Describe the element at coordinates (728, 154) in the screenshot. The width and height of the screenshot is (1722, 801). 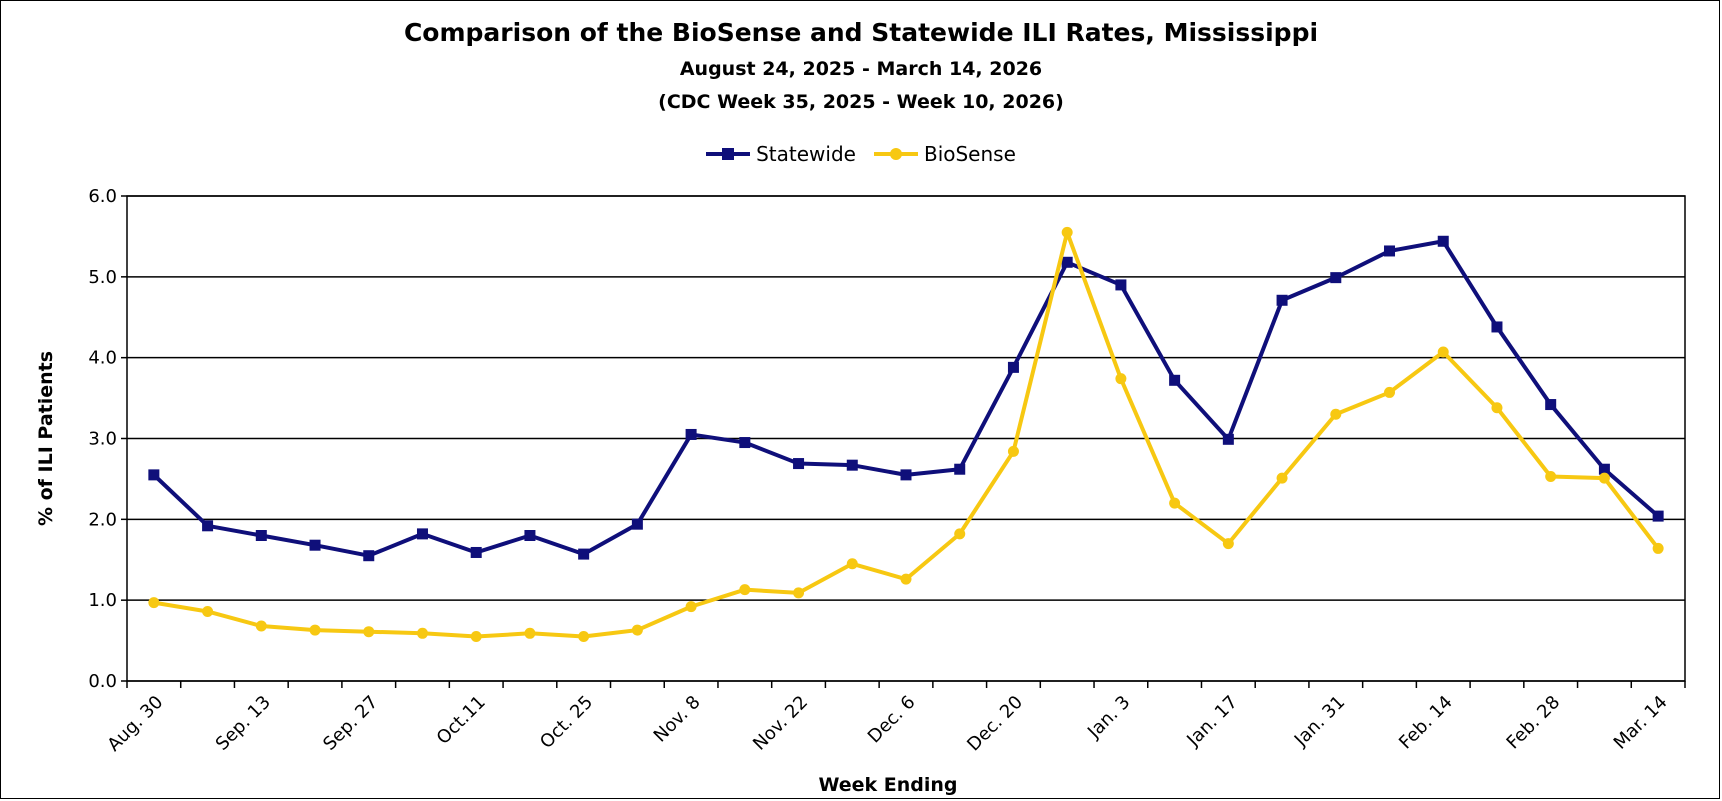
I see `legend-key-statewide` at that location.